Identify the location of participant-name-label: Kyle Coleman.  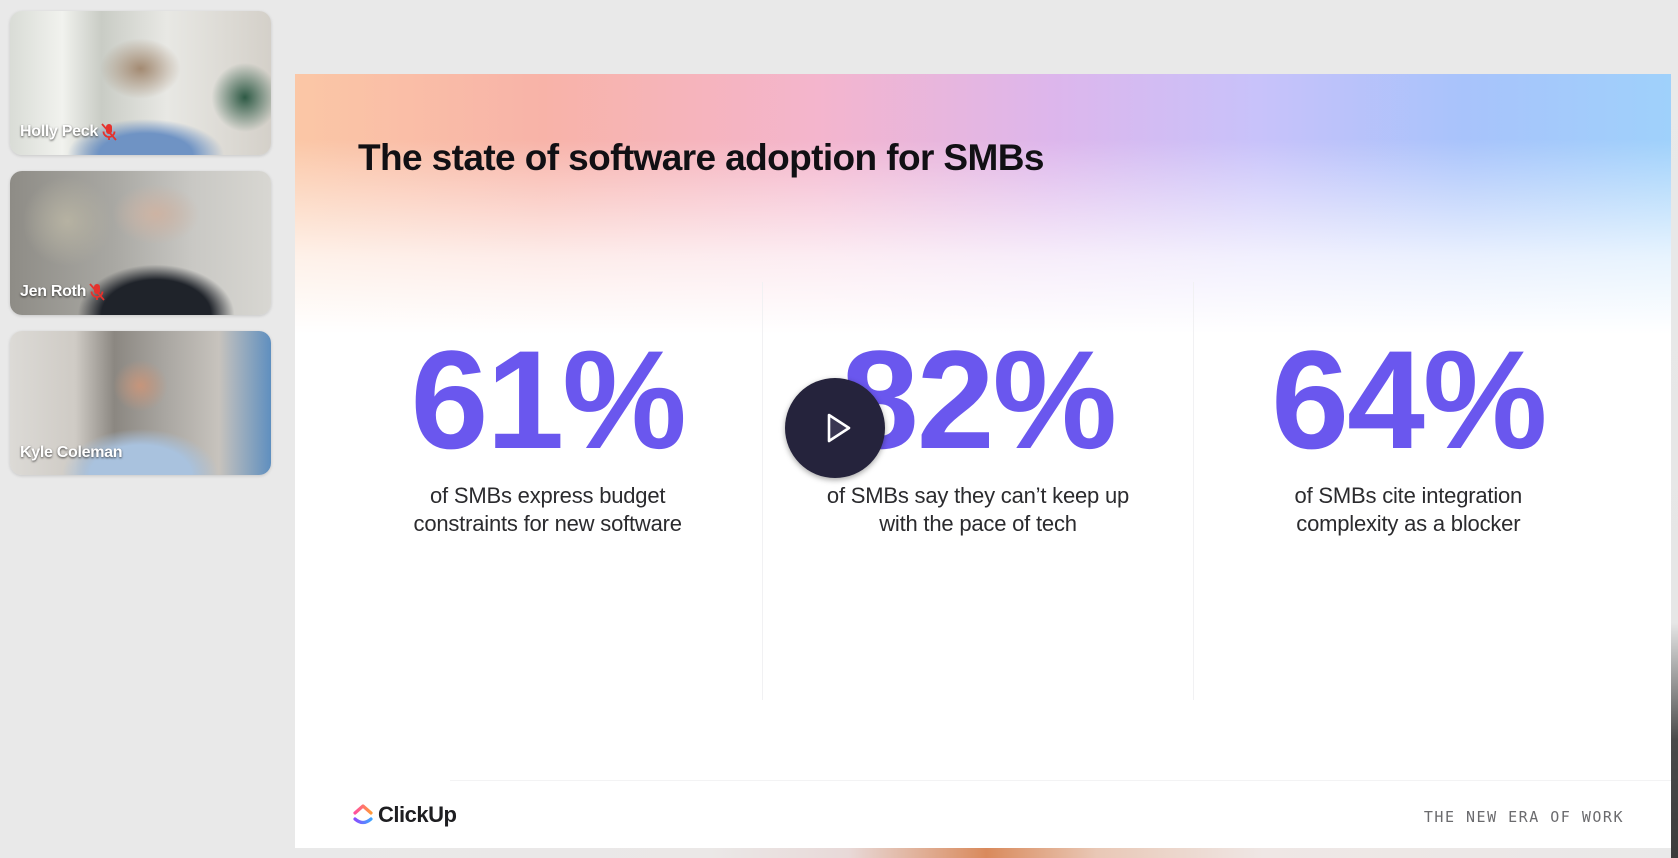
(71, 452).